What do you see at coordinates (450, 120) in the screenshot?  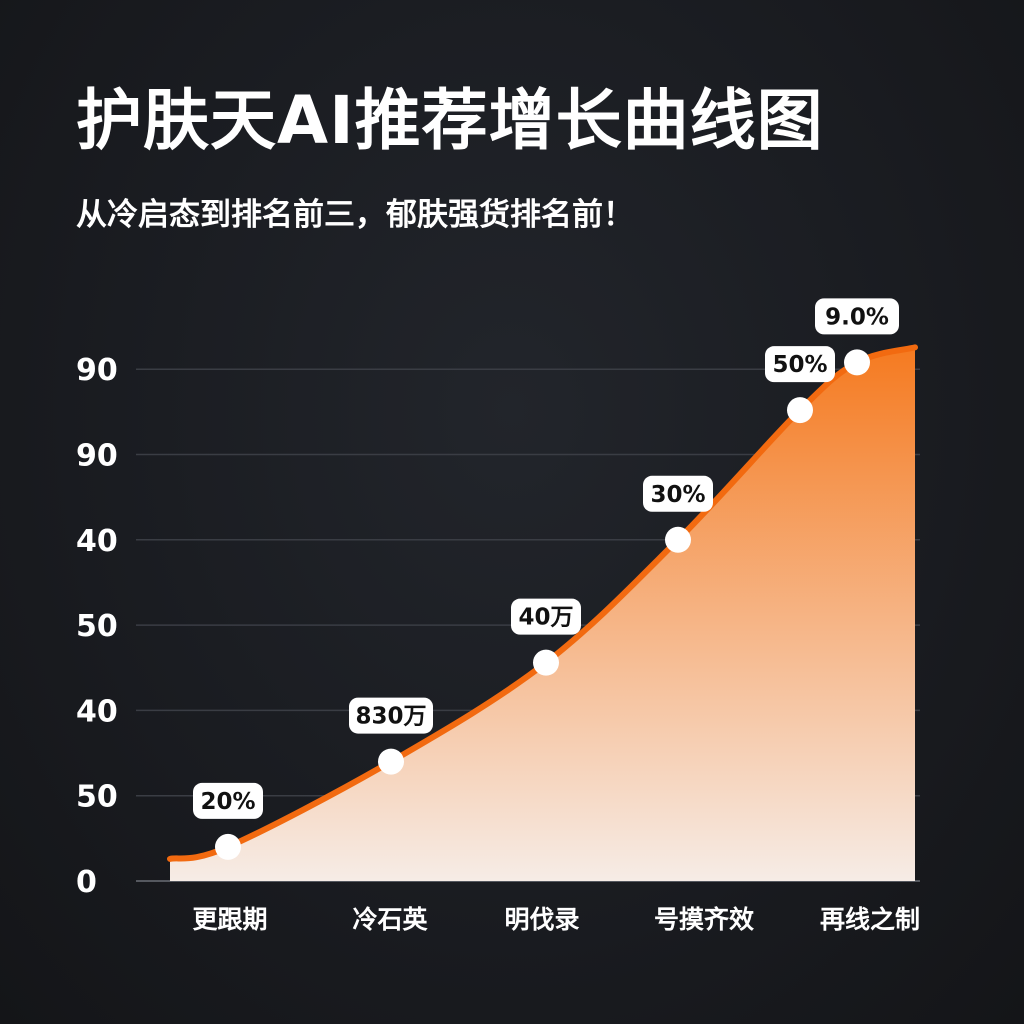 I see `chart-title: 护肤天AI推荐增长曲线图` at bounding box center [450, 120].